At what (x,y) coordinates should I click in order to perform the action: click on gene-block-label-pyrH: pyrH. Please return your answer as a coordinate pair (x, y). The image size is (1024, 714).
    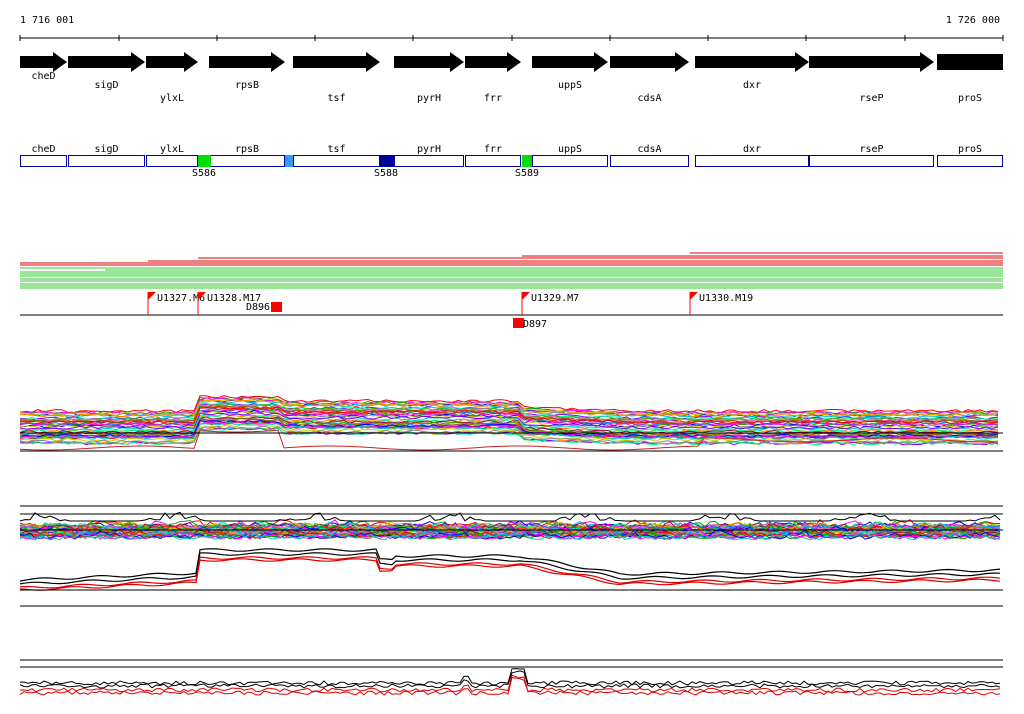
    Looking at the image, I should click on (429, 149).